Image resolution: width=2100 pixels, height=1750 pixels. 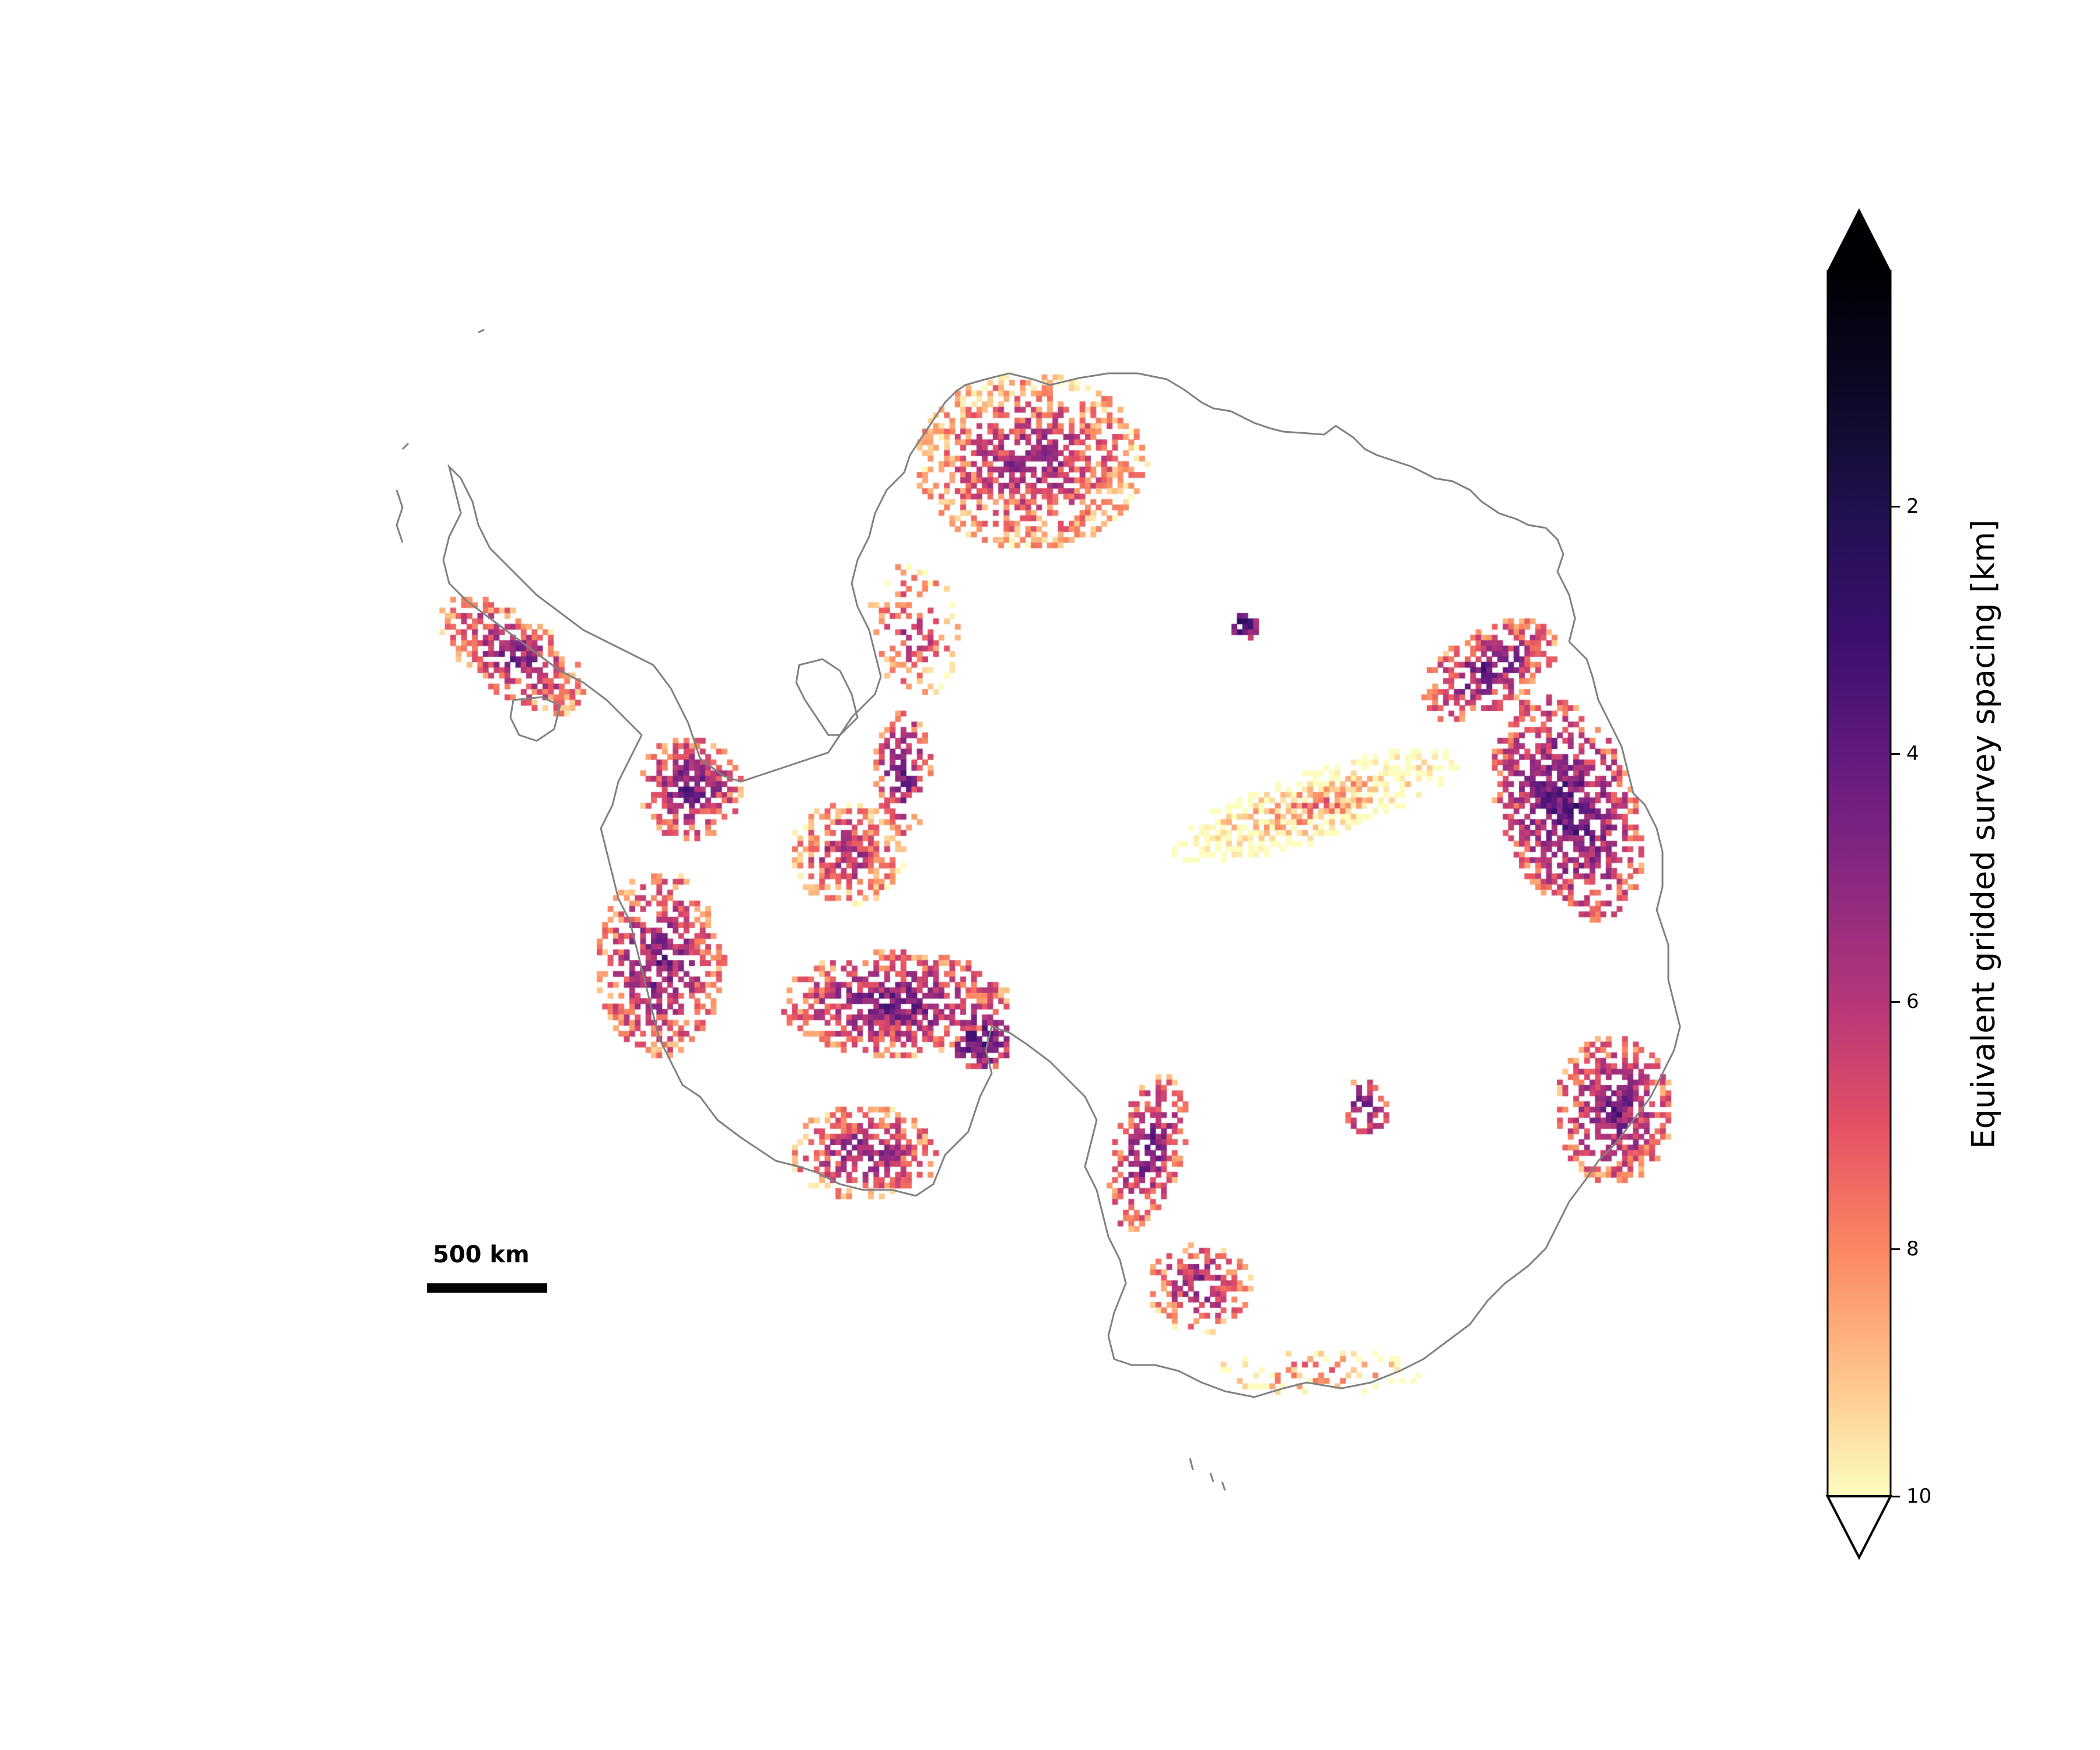 I want to click on colorbar-tick-label: 10, so click(x=1919, y=1496).